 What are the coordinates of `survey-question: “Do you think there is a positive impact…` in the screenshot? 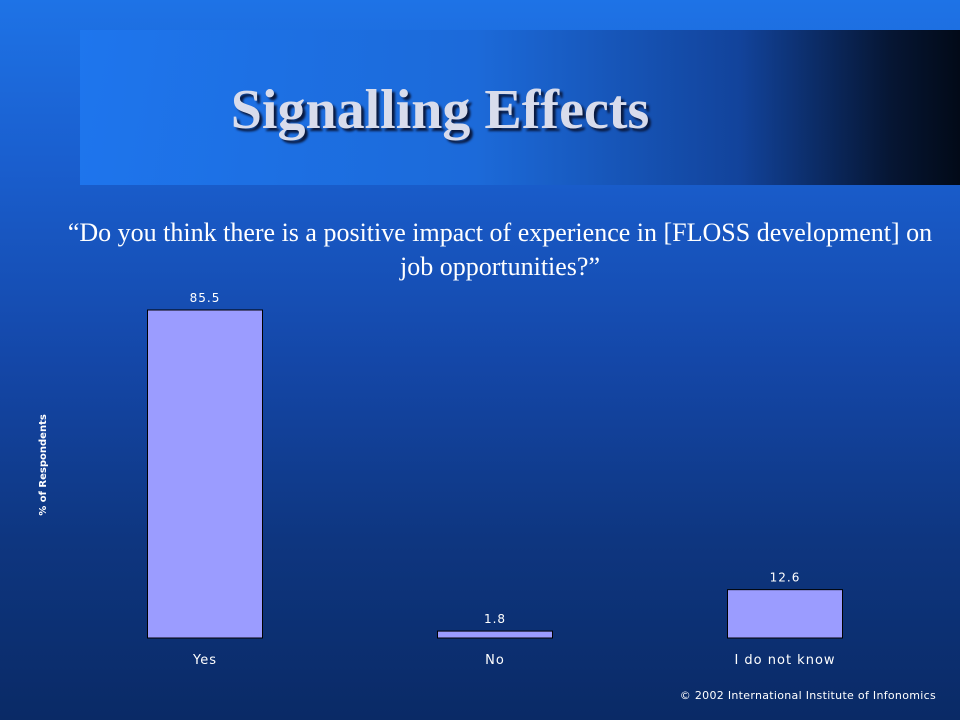 It's located at (500, 249).